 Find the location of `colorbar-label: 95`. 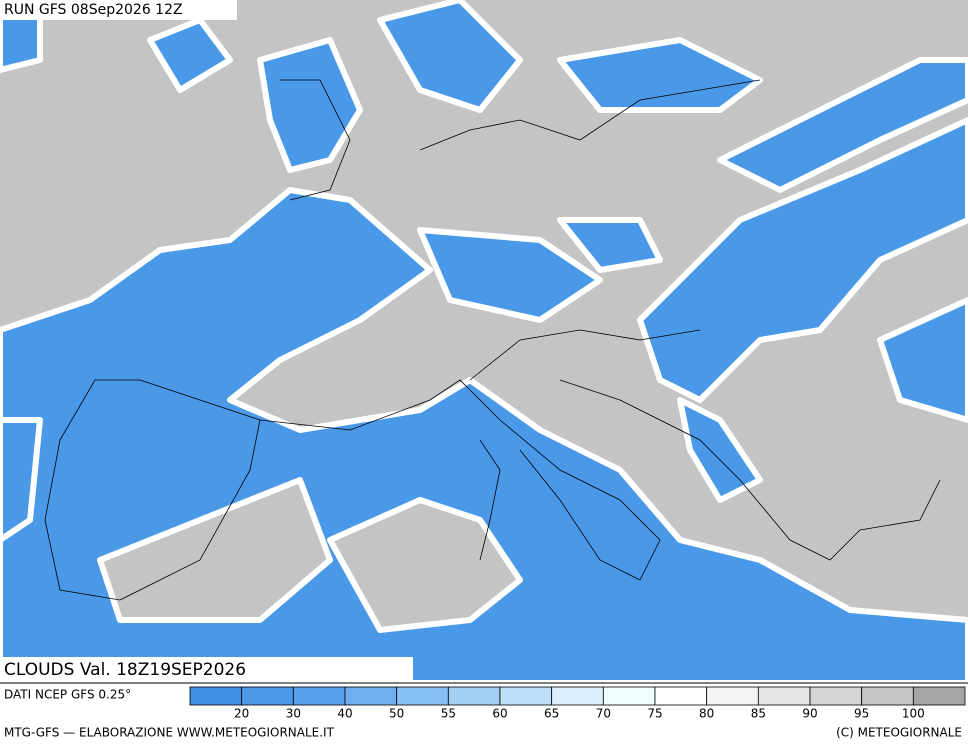

colorbar-label: 95 is located at coordinates (861, 714).